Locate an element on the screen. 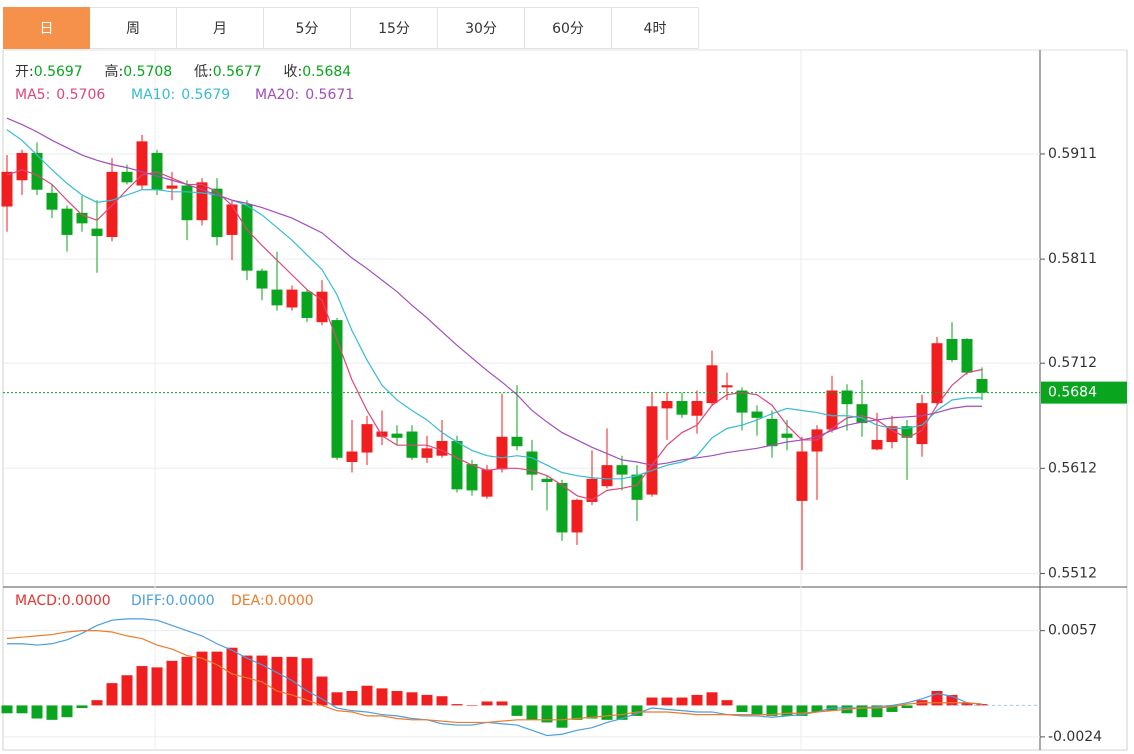 The width and height of the screenshot is (1134, 754). ohlc-item: 低:0.5677 is located at coordinates (228, 72).